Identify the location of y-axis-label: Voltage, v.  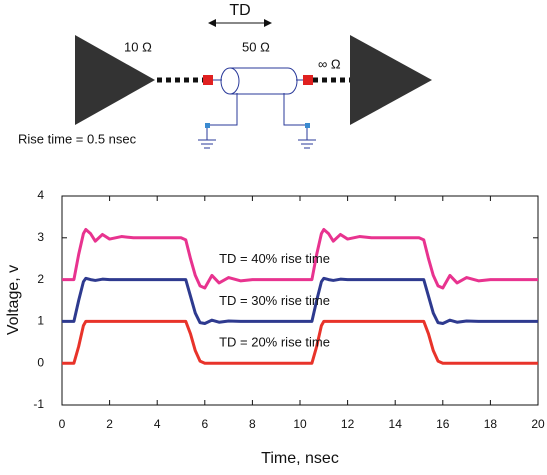
(13, 300).